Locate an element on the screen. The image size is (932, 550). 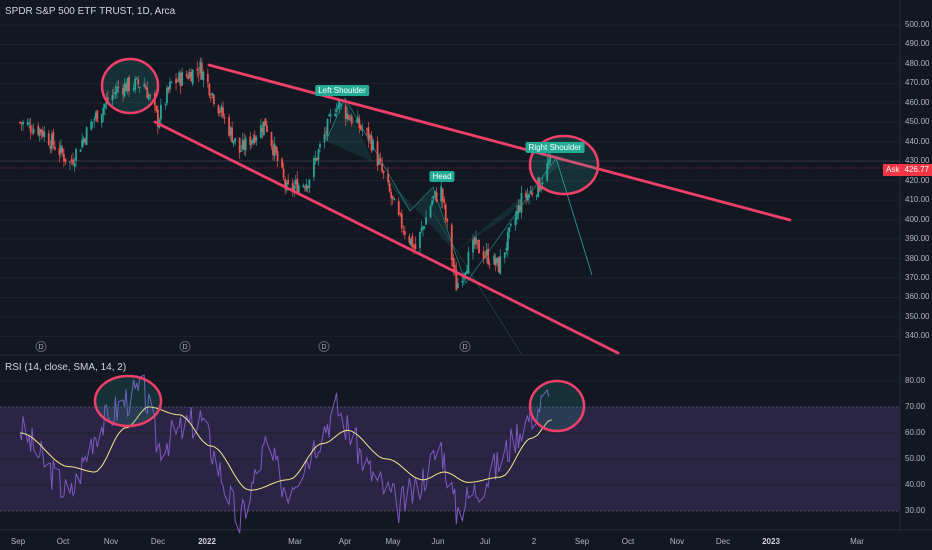
highlight-ellipse-top is located at coordinates (130, 86).